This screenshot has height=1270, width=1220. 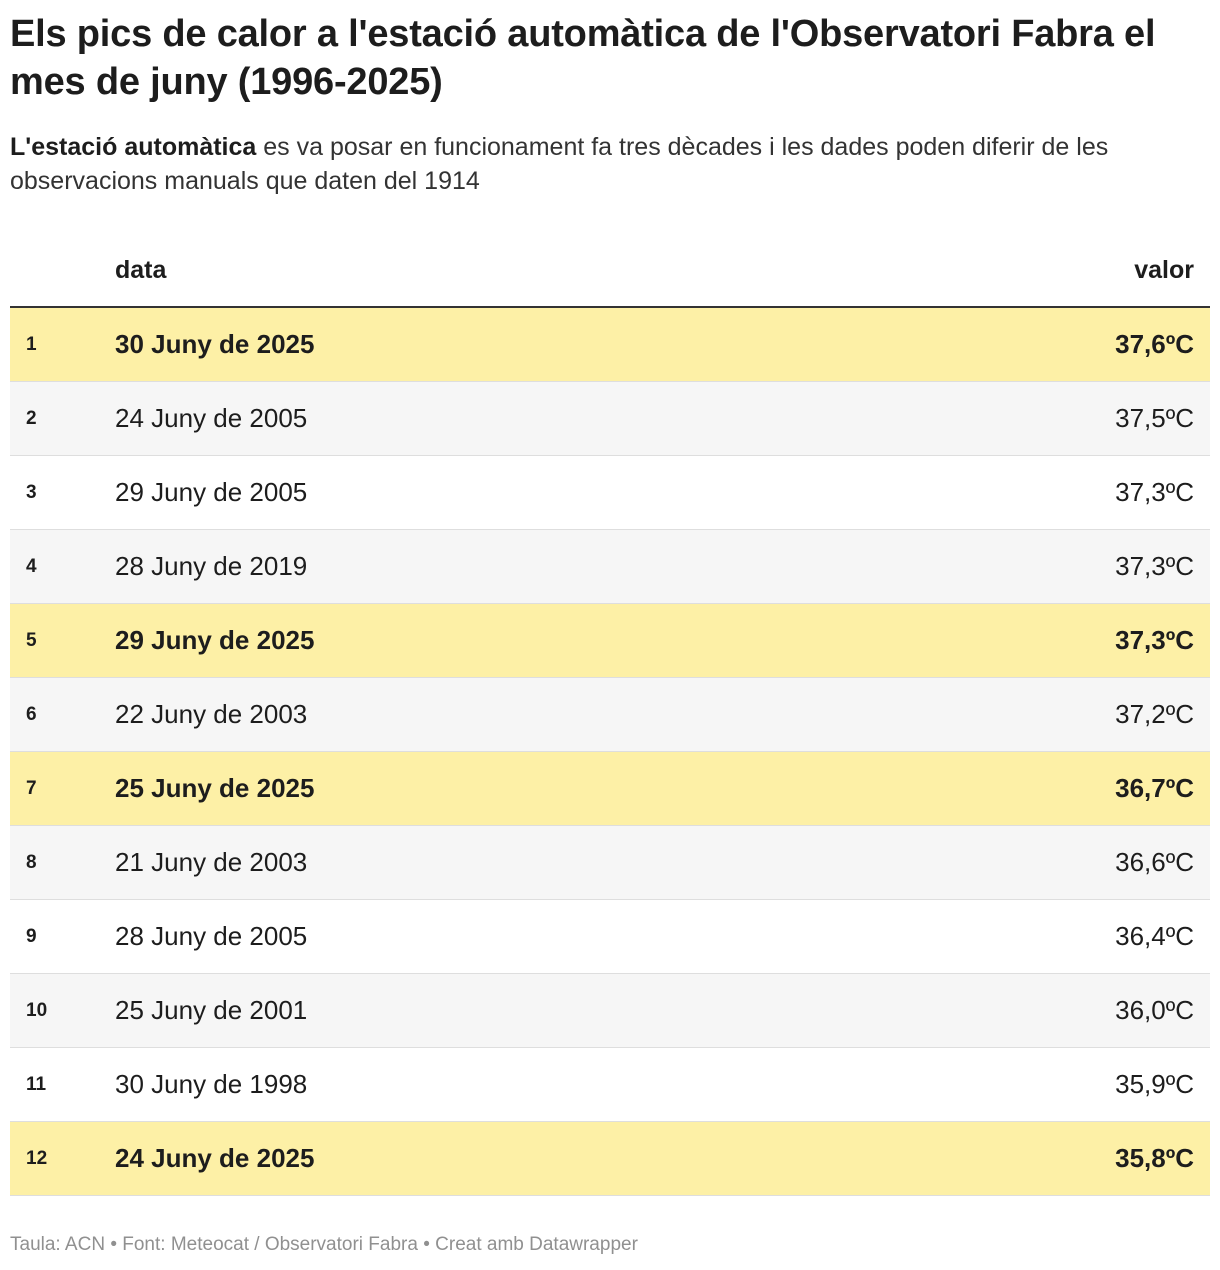 What do you see at coordinates (211, 1010) in the screenshot?
I see `row-date: 25 Juny de 2001` at bounding box center [211, 1010].